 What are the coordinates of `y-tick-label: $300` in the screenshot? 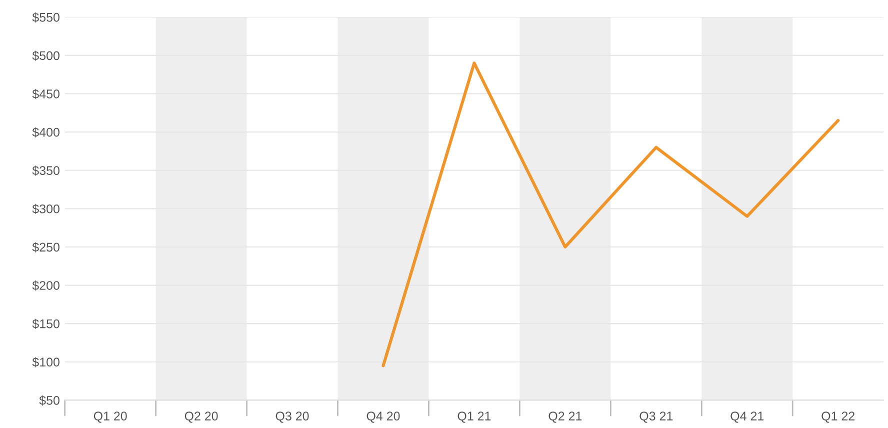 It's located at (46, 209).